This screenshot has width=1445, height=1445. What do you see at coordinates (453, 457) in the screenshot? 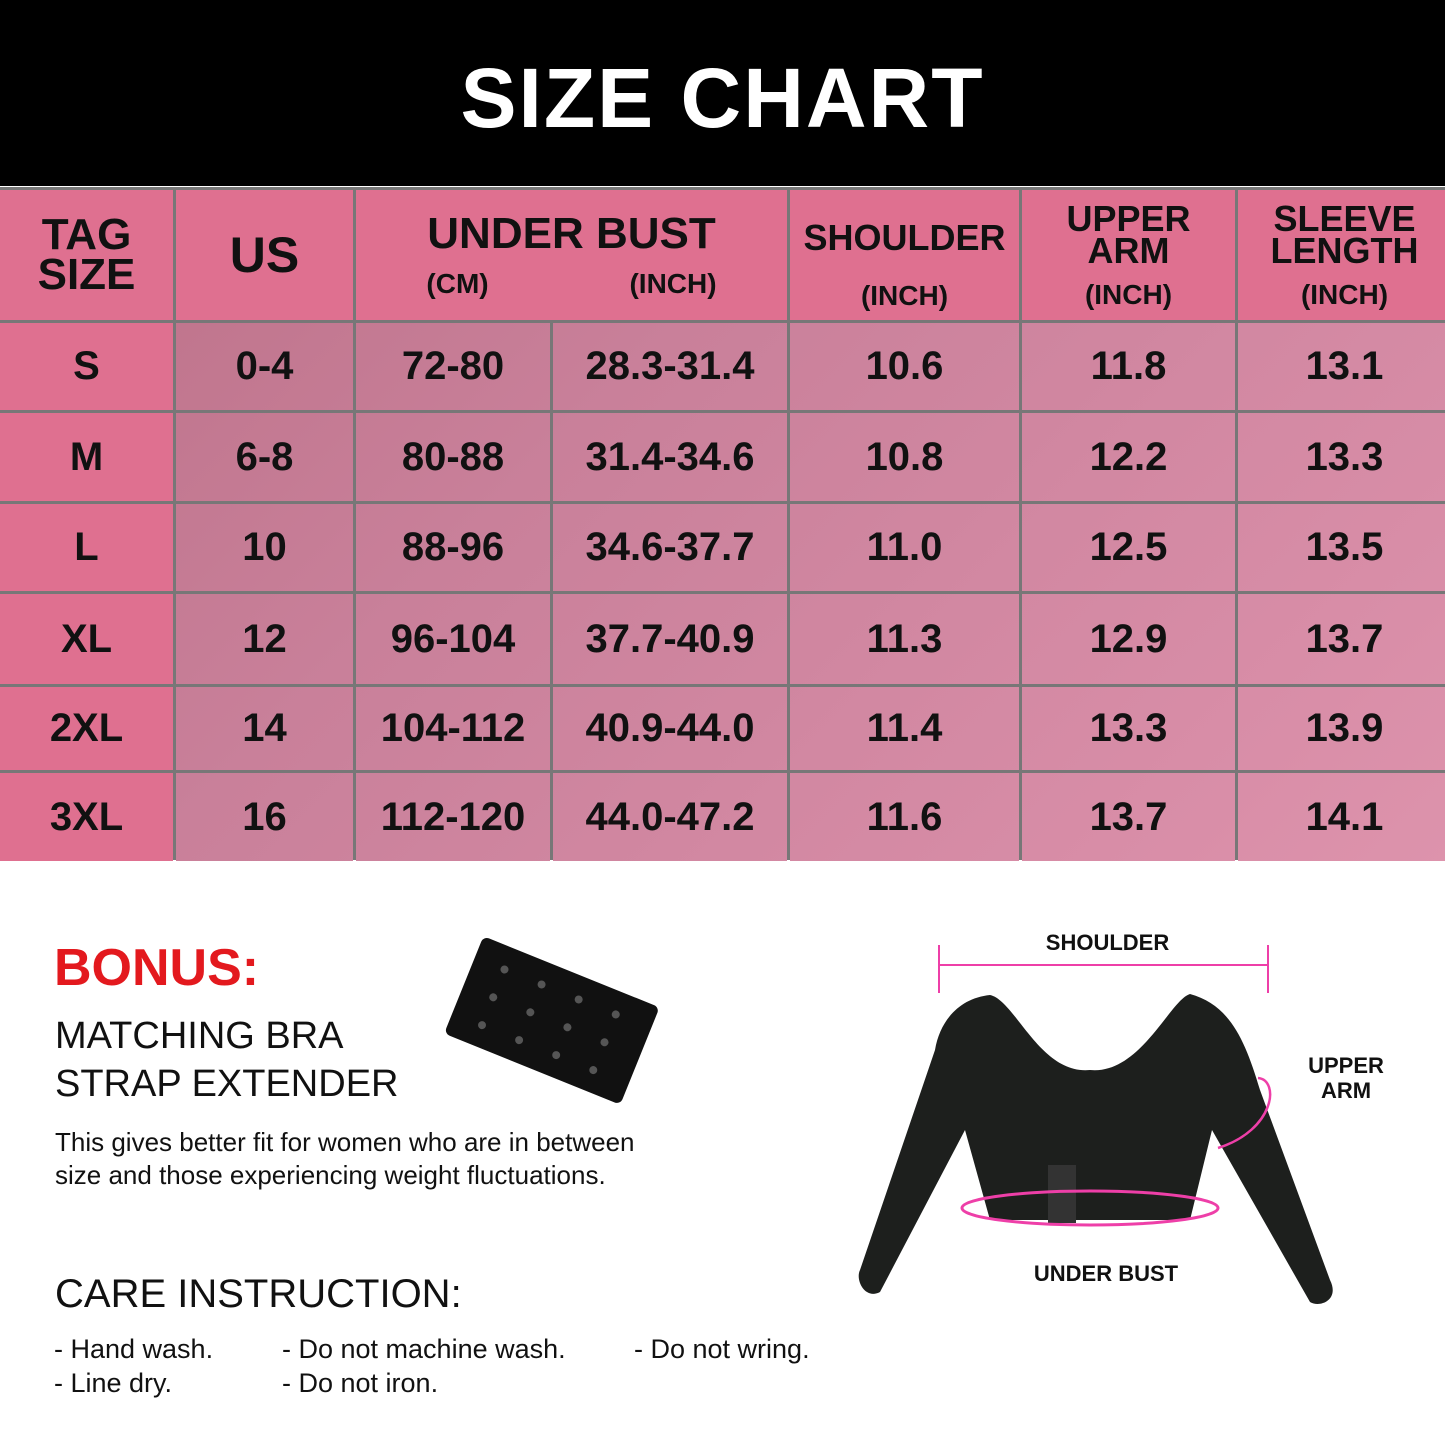
I see `cell-under-bust-cm: 80-88` at bounding box center [453, 457].